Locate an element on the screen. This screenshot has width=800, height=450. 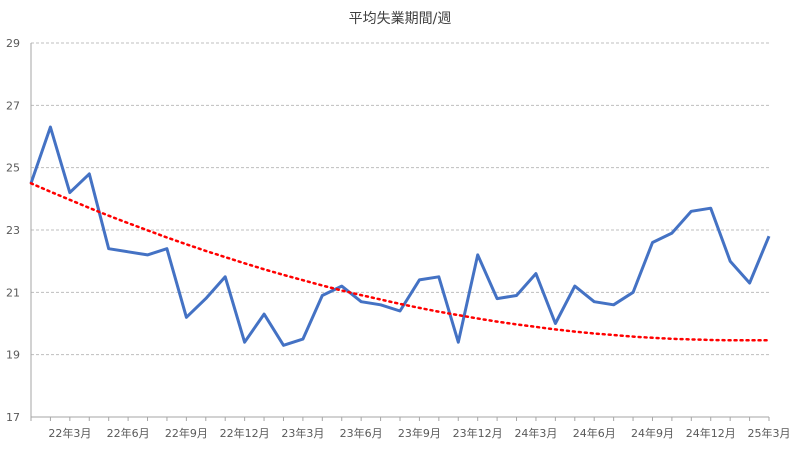
x-tick-label: 24年3月 is located at coordinates (535, 433).